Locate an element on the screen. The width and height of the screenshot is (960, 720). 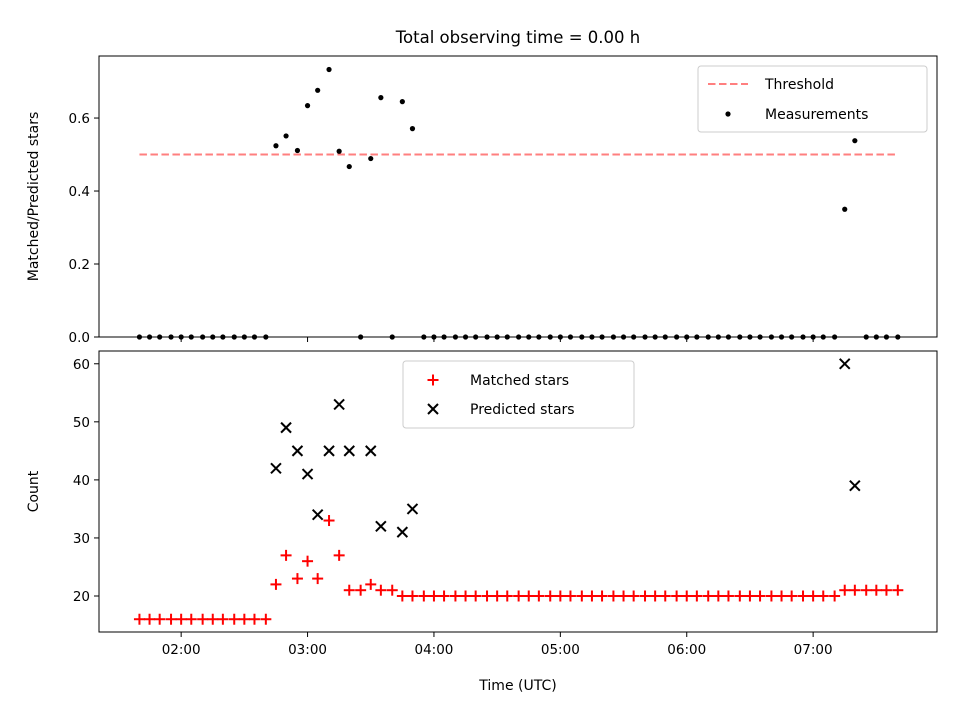
legend-predicted-label: Predicted stars is located at coordinates (522, 410).